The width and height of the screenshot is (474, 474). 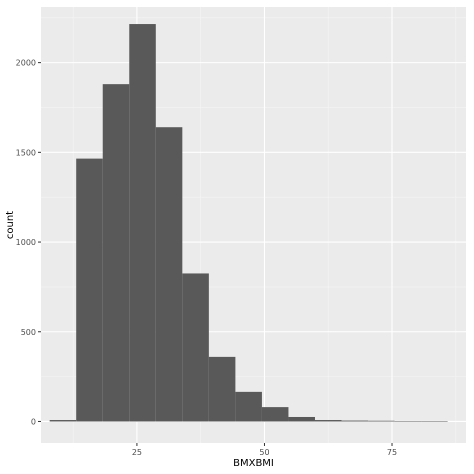 What do you see at coordinates (26, 63) in the screenshot?
I see `y-tick-label: 2000` at bounding box center [26, 63].